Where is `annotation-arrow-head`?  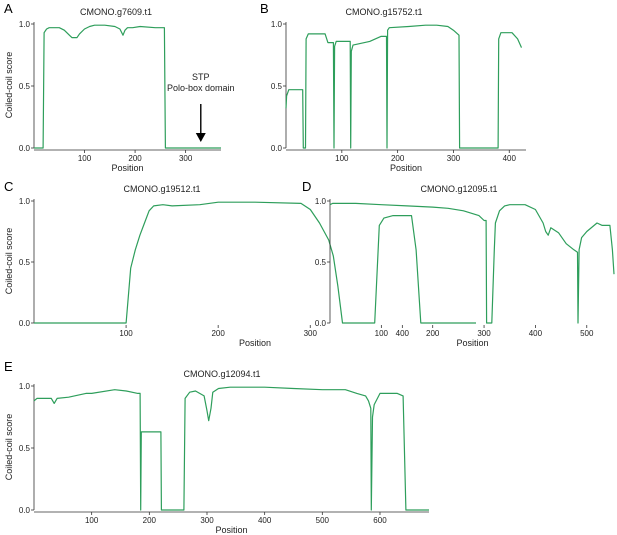
annotation-arrow-head is located at coordinates (200, 137).